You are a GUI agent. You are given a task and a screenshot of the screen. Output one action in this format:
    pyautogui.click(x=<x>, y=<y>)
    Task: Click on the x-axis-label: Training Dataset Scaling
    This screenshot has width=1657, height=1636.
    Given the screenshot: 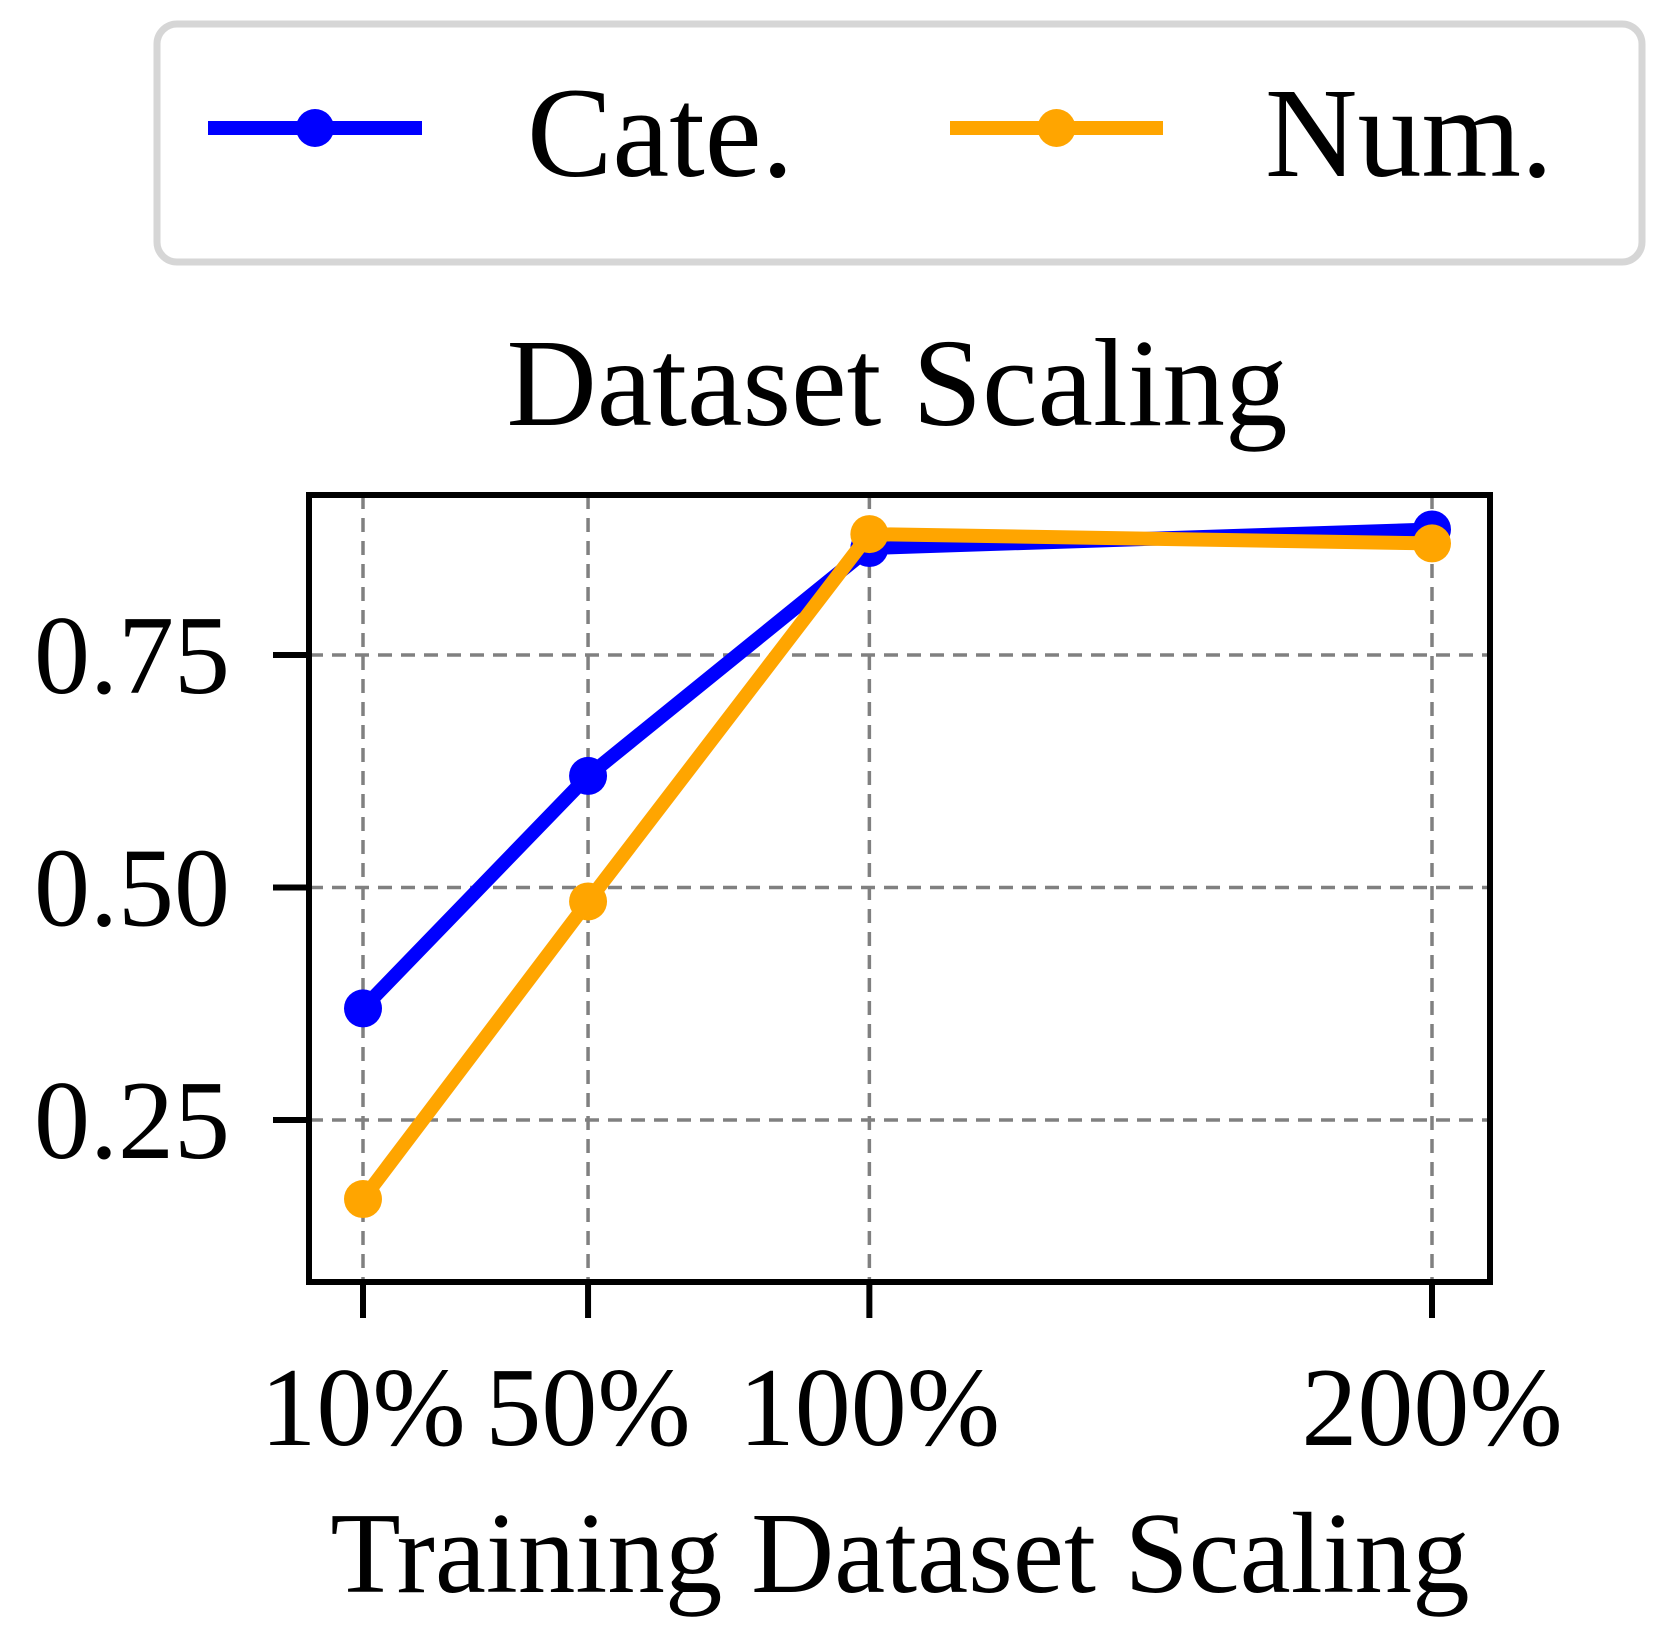 What is the action you would take?
    pyautogui.click(x=899, y=1553)
    